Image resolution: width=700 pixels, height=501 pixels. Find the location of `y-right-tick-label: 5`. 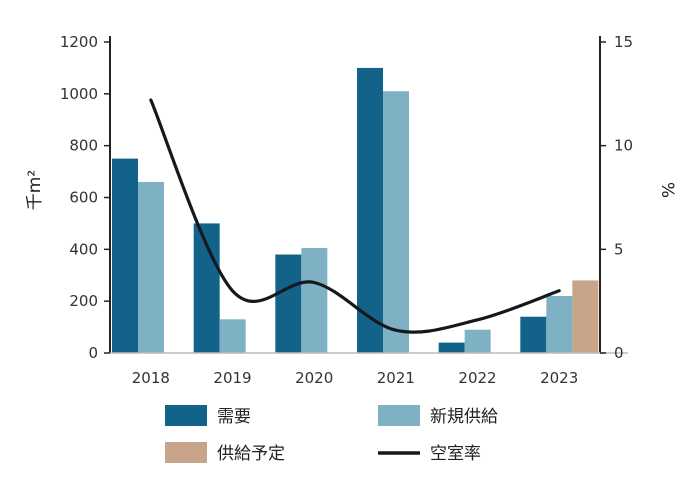

y-right-tick-label: 5 is located at coordinates (619, 249).